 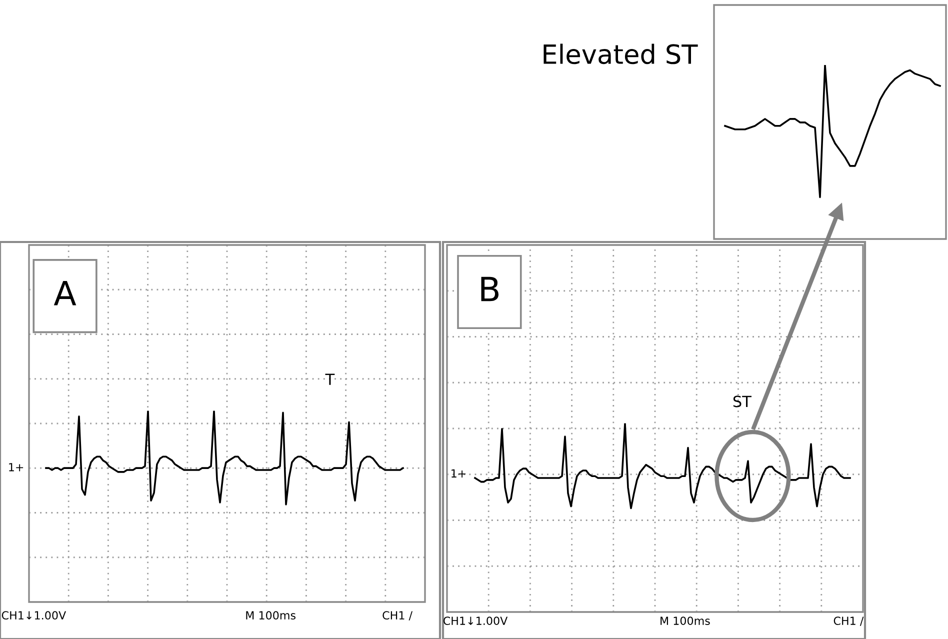 What do you see at coordinates (330, 379) in the screenshot?
I see `text: T` at bounding box center [330, 379].